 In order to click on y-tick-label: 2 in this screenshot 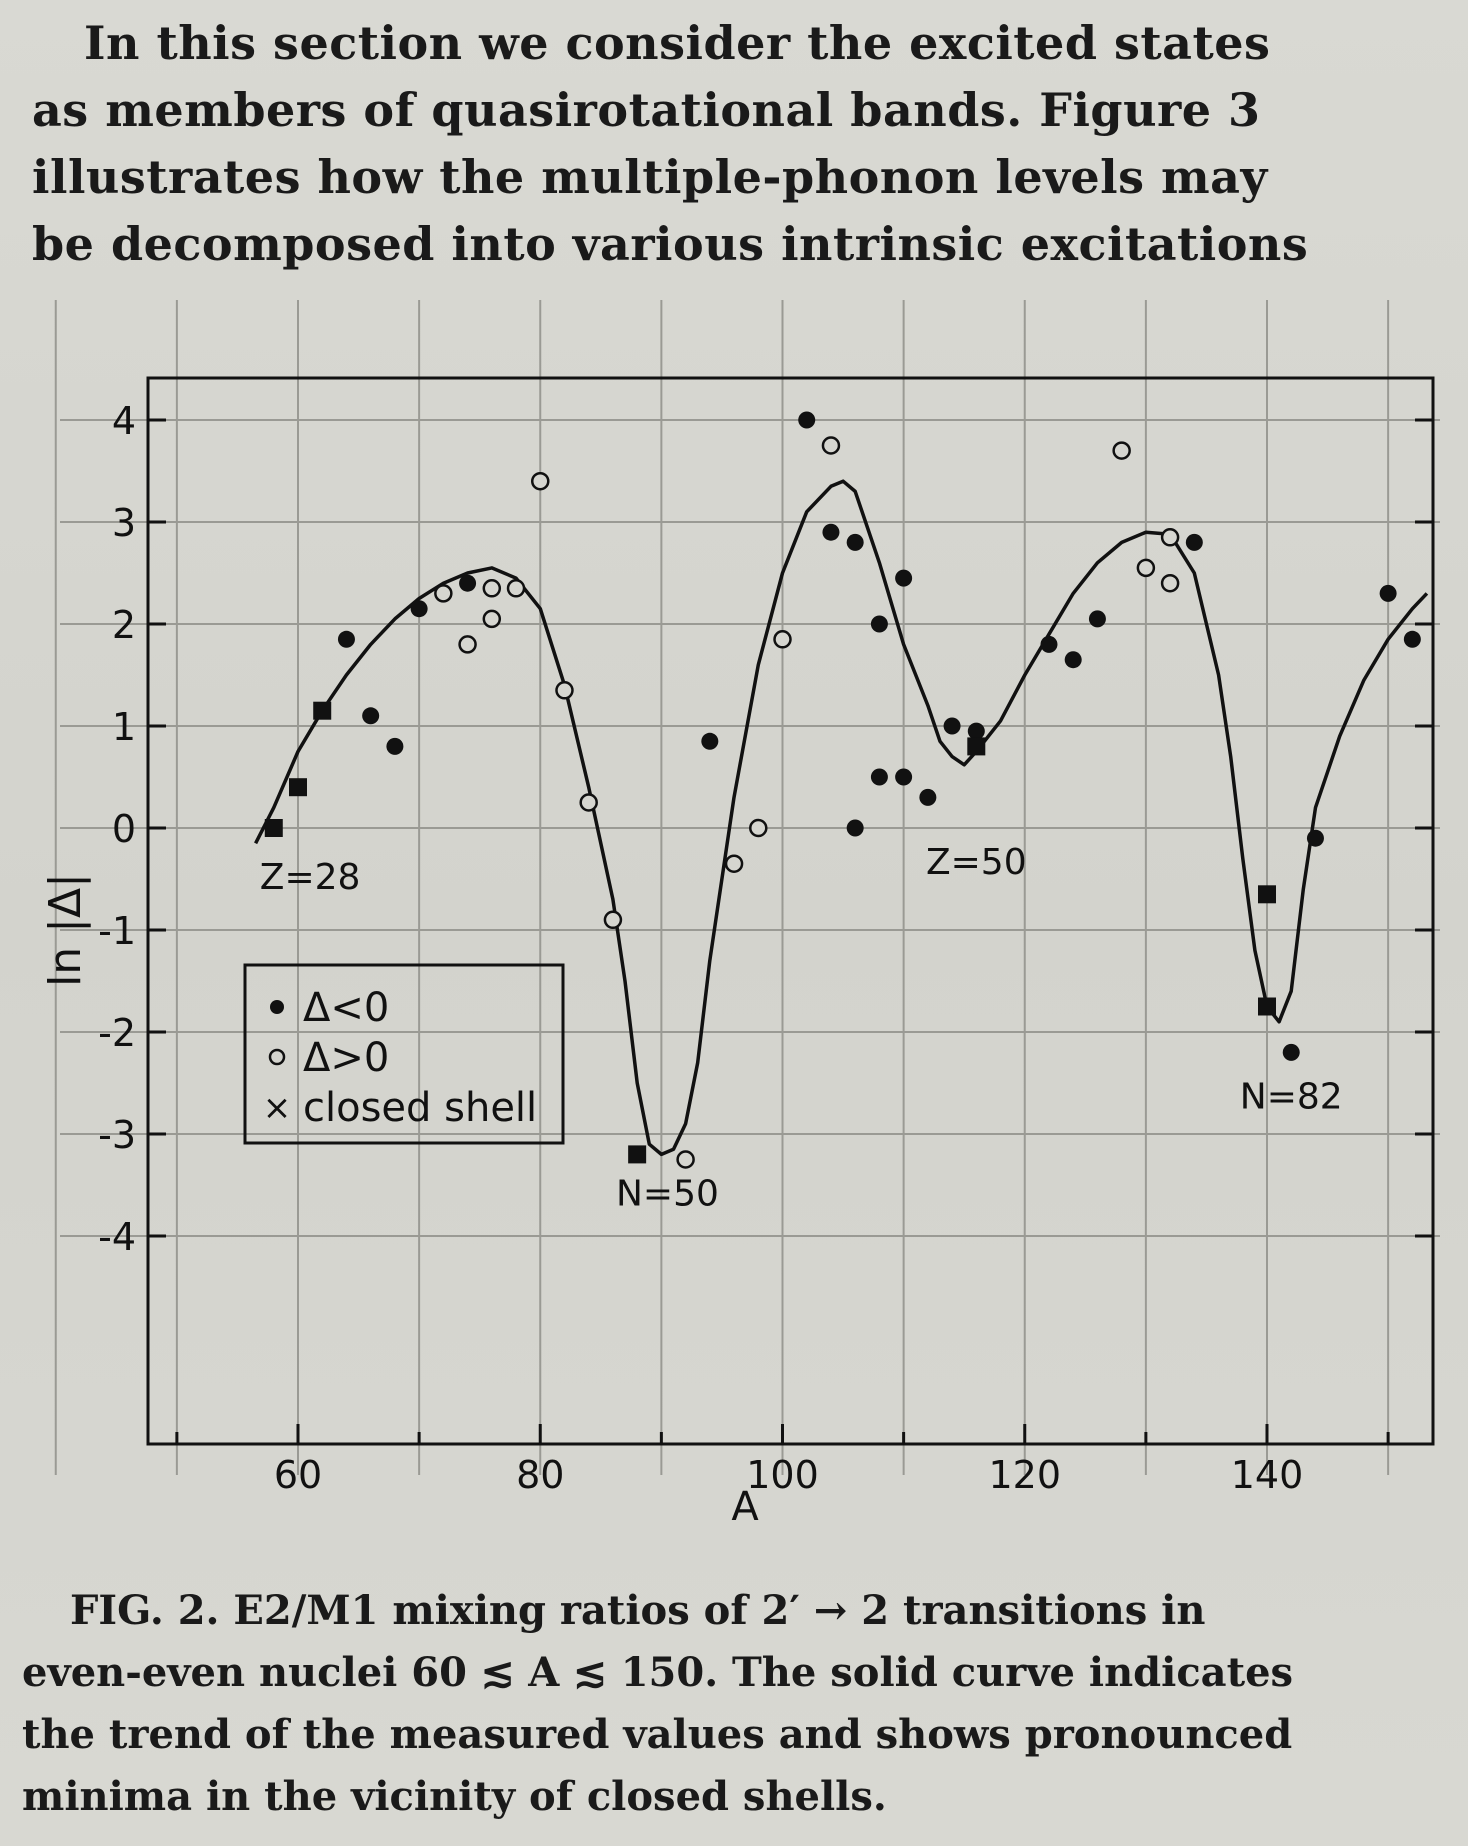, I will do `click(124, 625)`.